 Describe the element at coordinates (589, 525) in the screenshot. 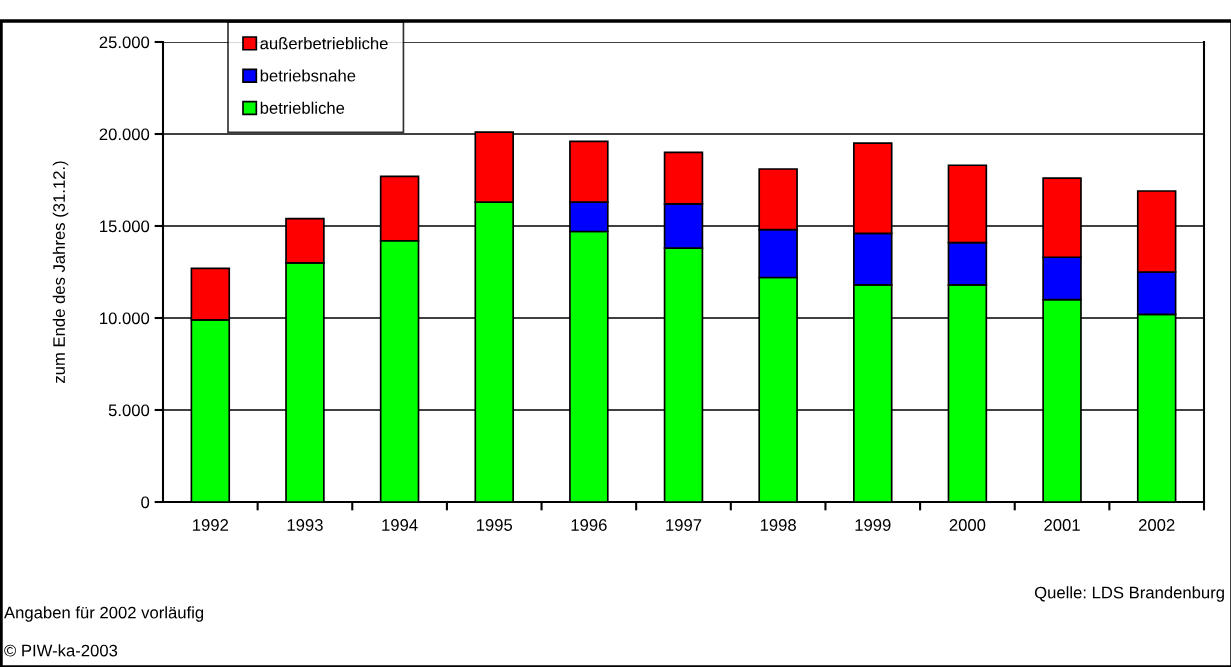

I see `x-tick-label: 1996` at that location.